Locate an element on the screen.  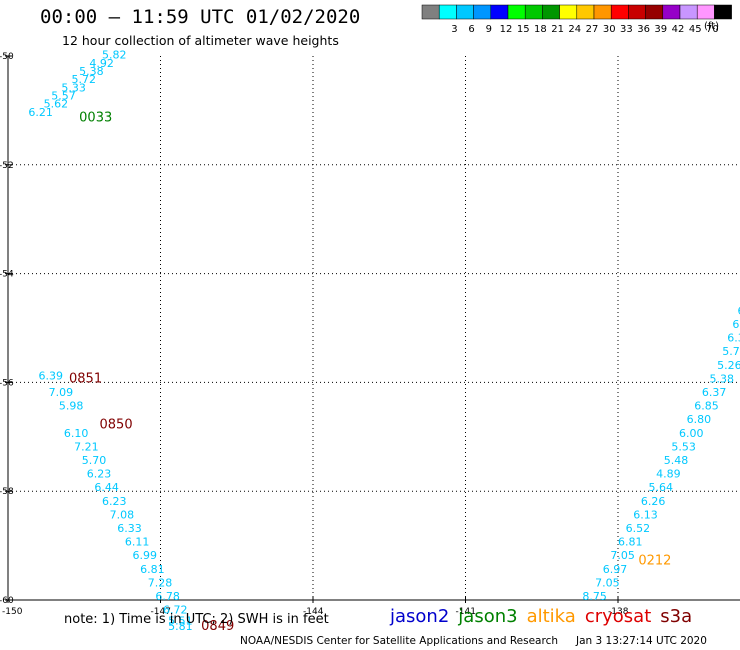
swh-value: 4.92 is located at coordinates (101, 63).